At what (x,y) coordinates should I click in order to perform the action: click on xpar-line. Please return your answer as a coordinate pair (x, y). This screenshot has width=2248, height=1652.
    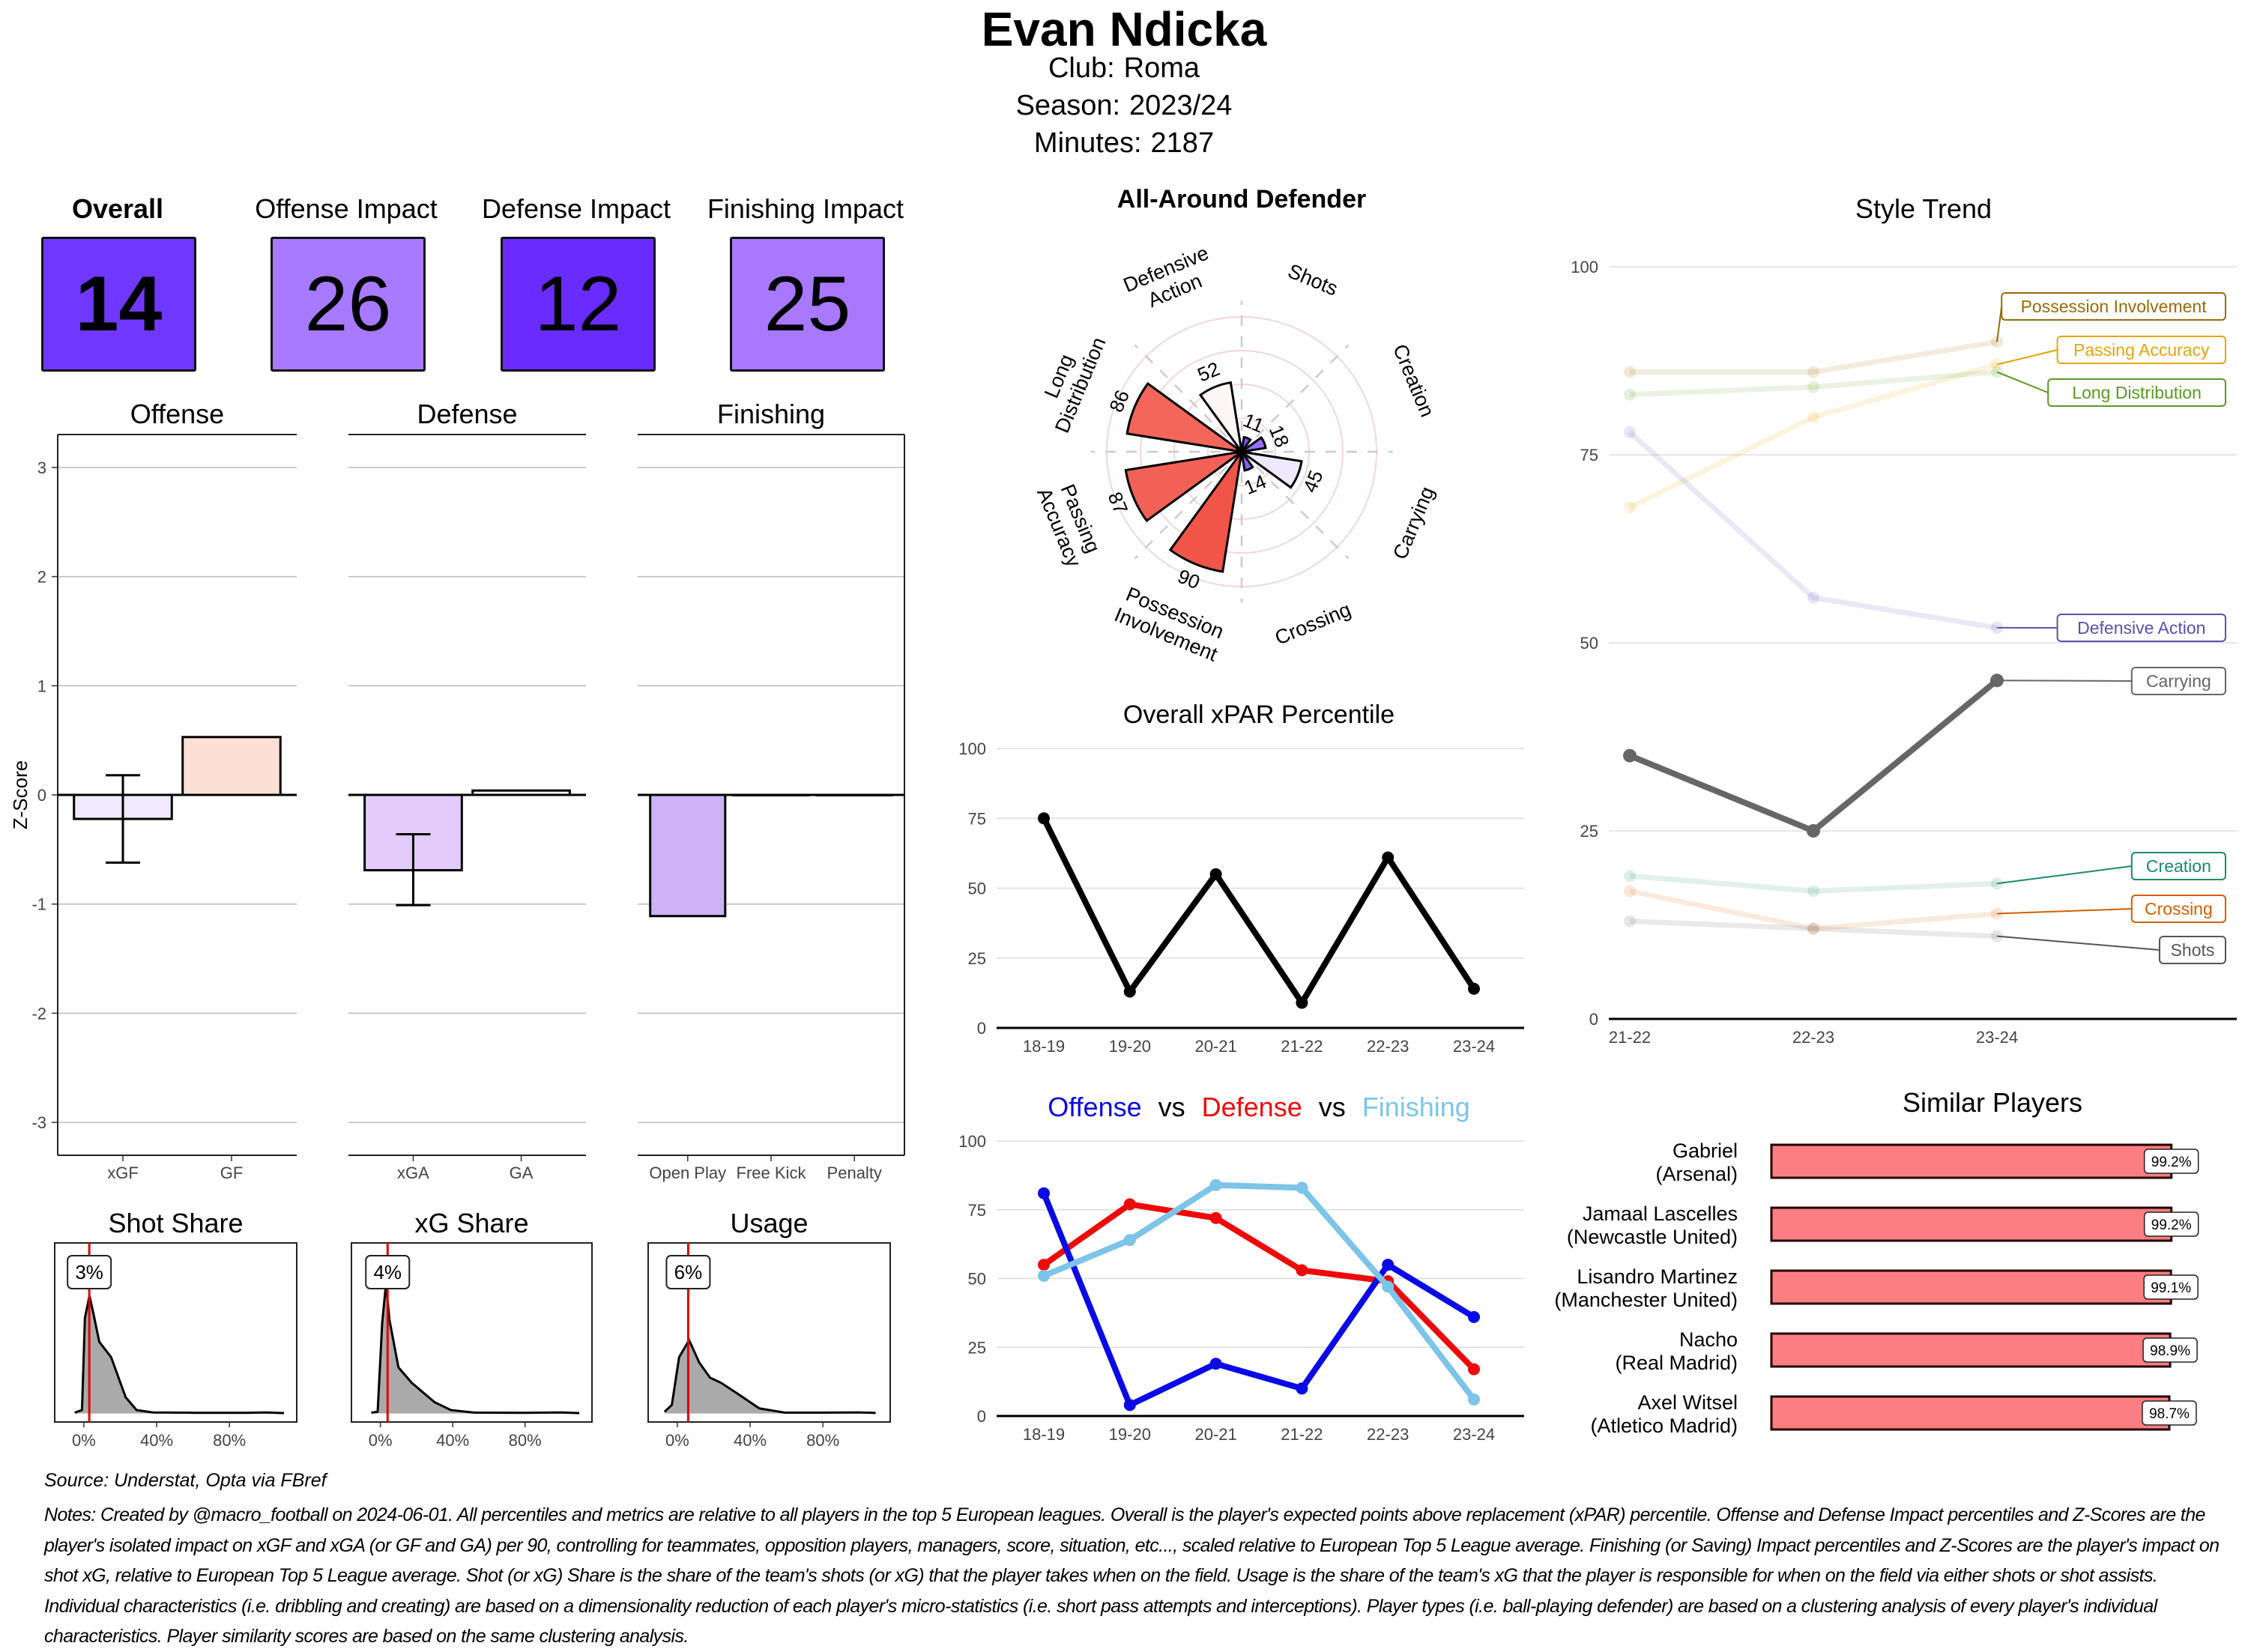
    Looking at the image, I should click on (1259, 910).